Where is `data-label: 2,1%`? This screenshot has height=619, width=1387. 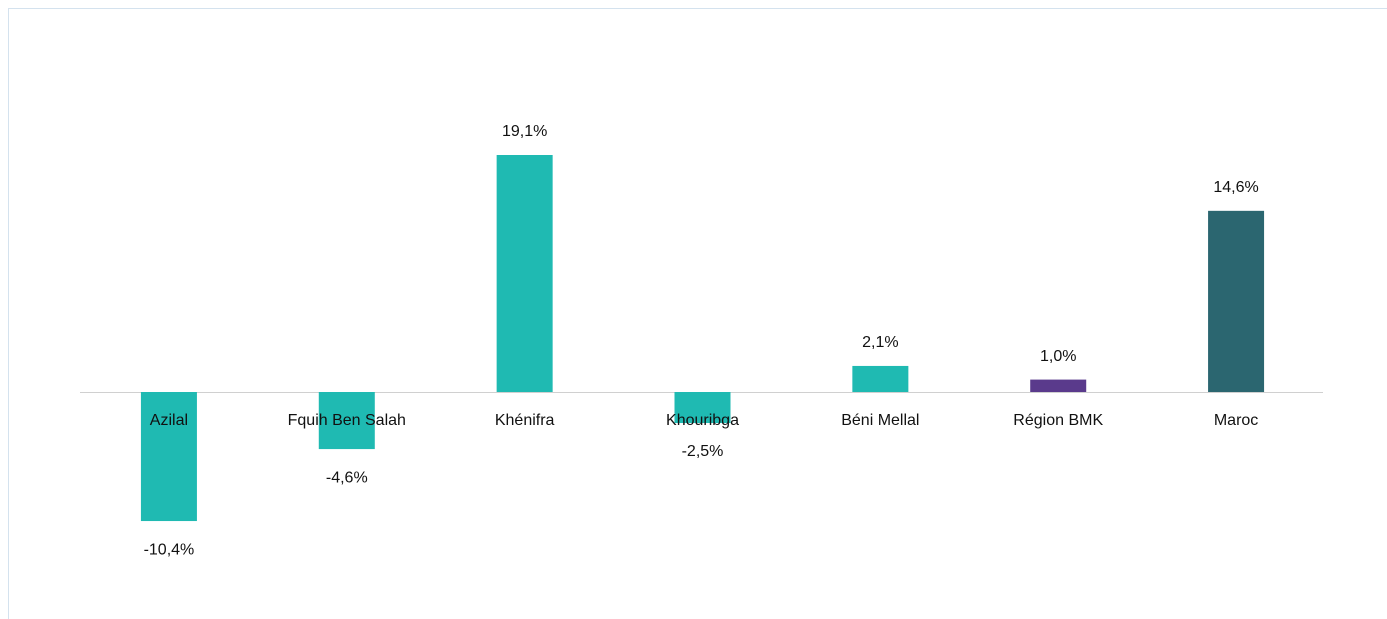 data-label: 2,1% is located at coordinates (880, 342).